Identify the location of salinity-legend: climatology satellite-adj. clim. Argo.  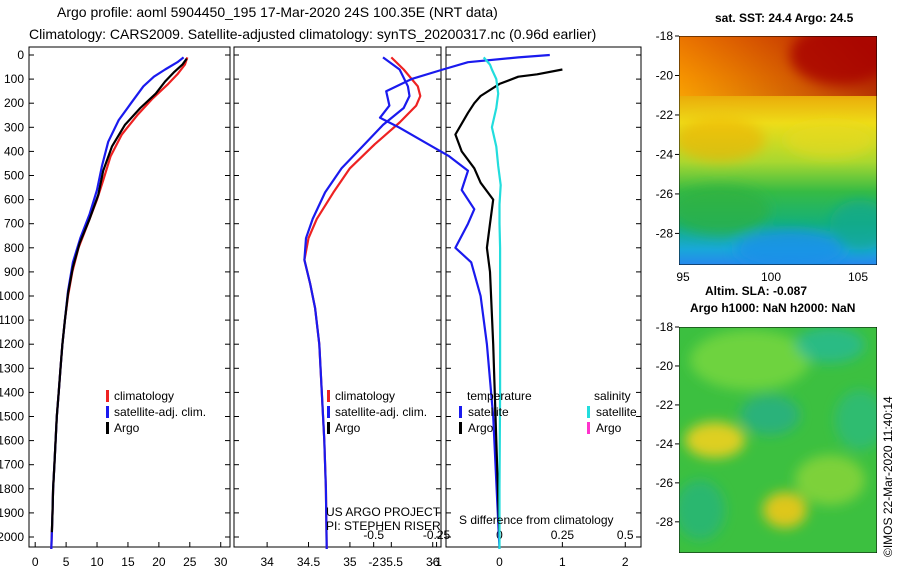
(377, 412).